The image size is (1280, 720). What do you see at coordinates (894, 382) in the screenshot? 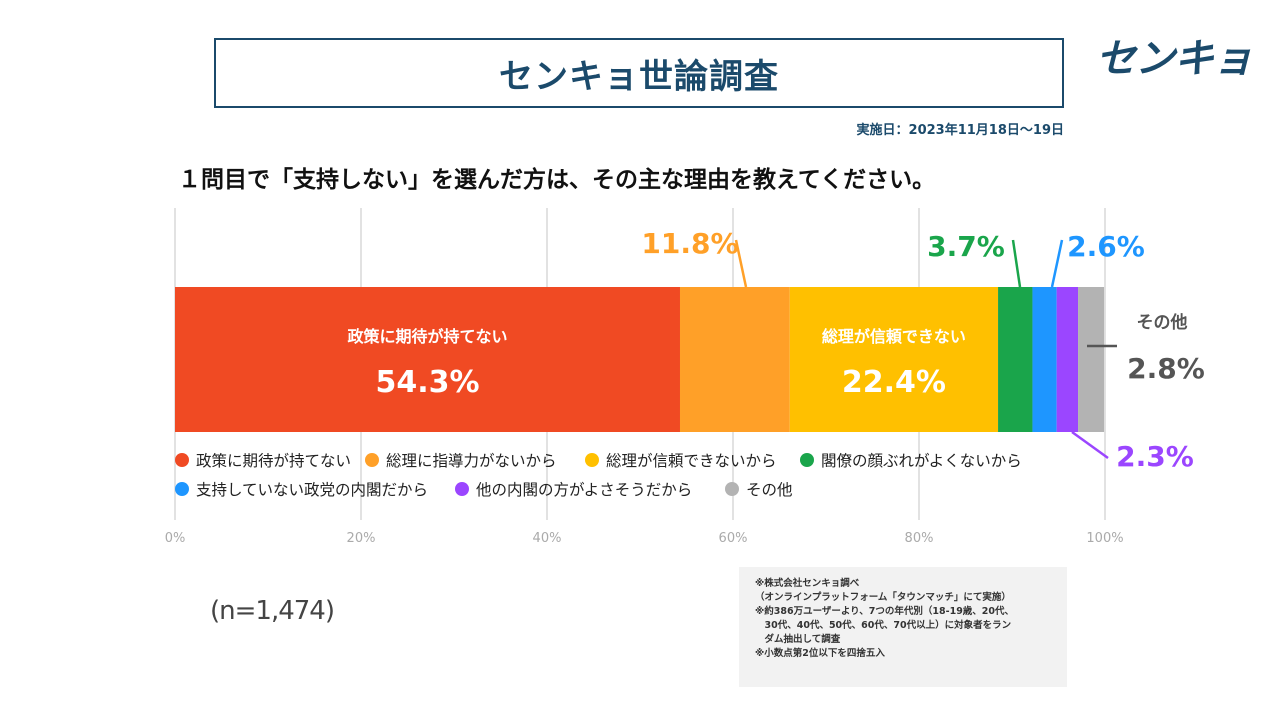
I see `segment-value-label: 22.4%` at bounding box center [894, 382].